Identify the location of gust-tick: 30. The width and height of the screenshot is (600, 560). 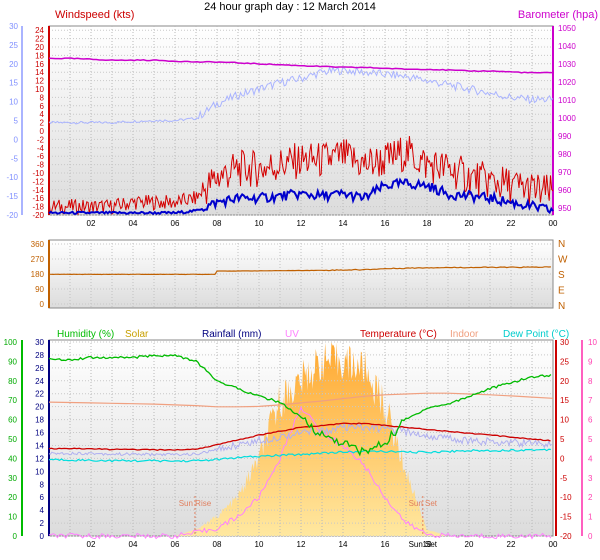
(13, 26).